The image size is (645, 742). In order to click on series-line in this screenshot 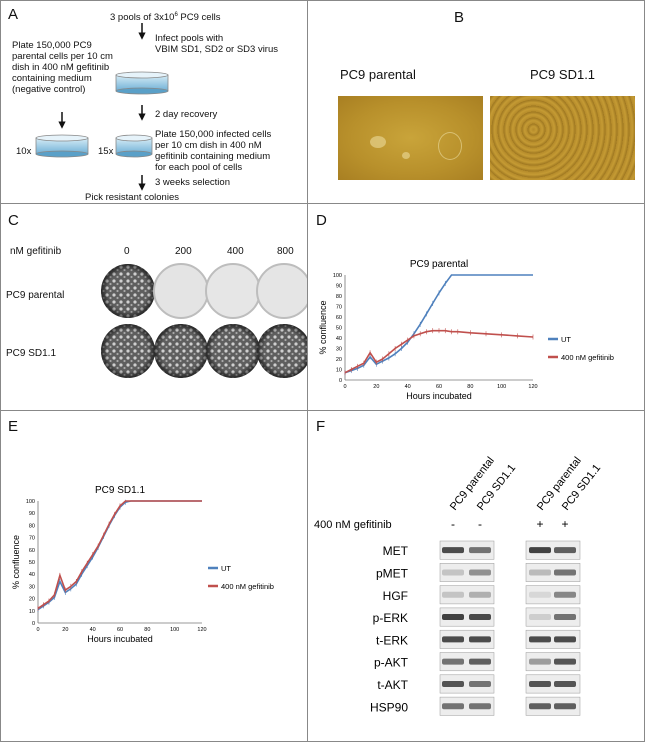, I will do `click(119, 555)`.